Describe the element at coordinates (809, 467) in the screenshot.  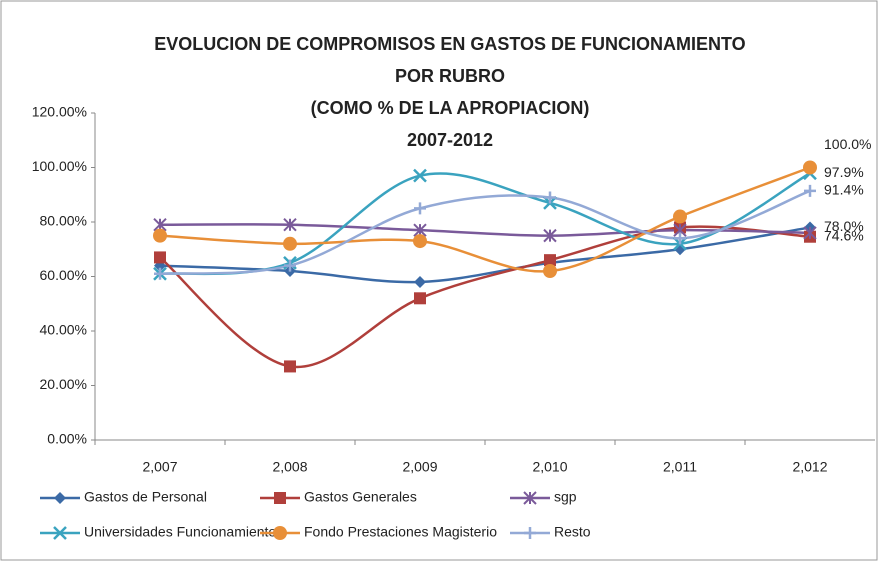
I see `x-tick-label: 2,012` at that location.